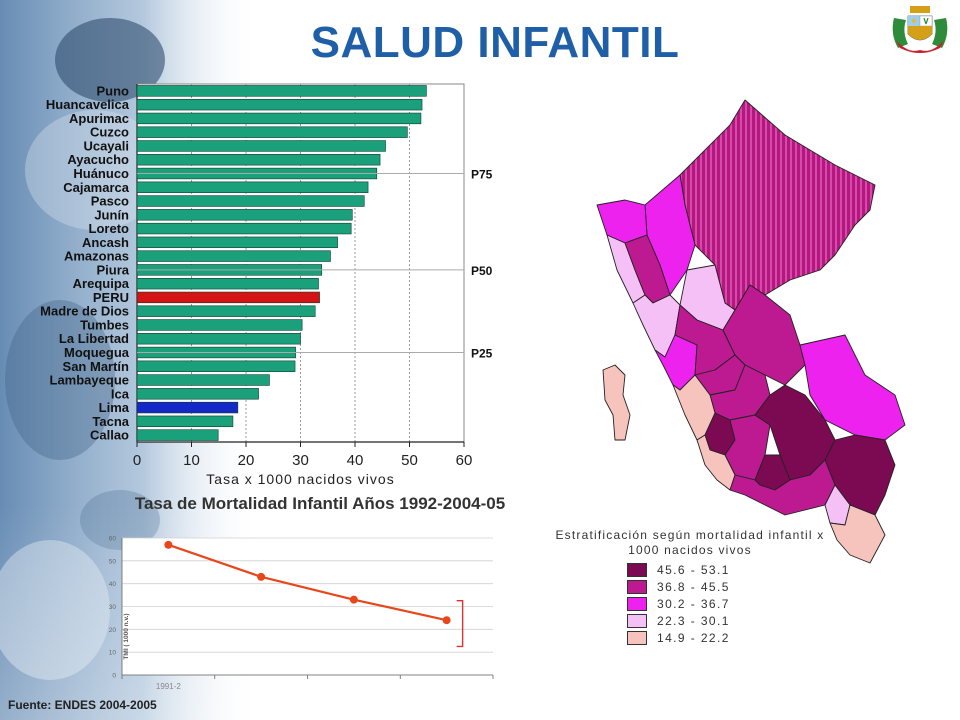  I want to click on category-label: San Martín, so click(96, 366).